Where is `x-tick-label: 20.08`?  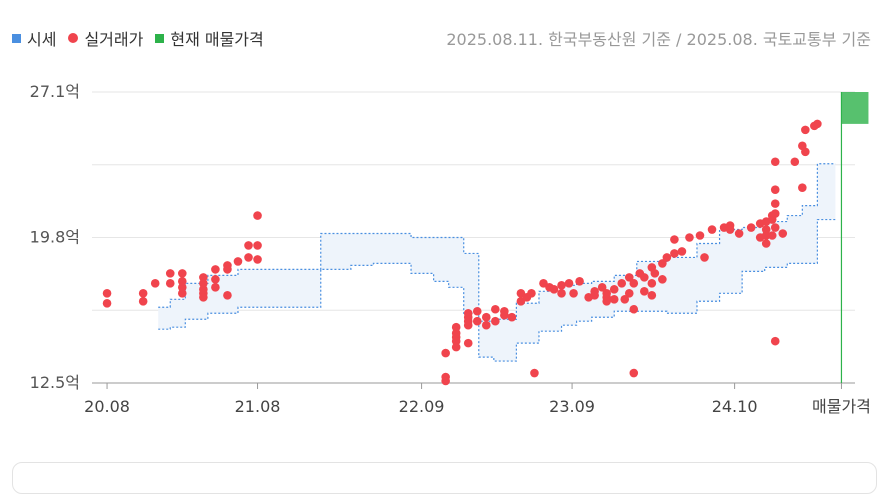
x-tick-label: 20.08 is located at coordinates (107, 406).